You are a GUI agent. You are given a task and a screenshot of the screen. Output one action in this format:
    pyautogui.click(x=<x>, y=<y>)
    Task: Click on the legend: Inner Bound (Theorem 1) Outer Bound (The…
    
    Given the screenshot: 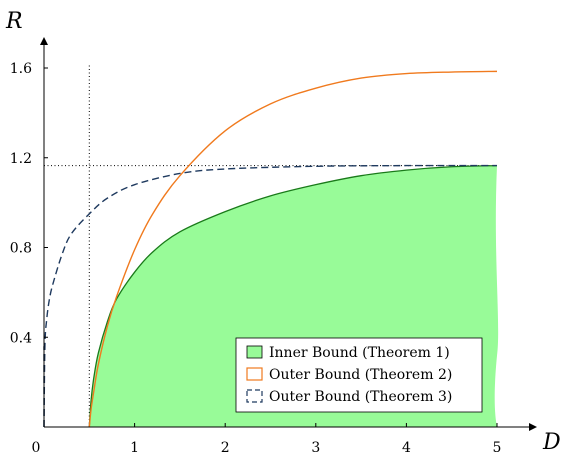 What is the action you would take?
    pyautogui.click(x=359, y=375)
    